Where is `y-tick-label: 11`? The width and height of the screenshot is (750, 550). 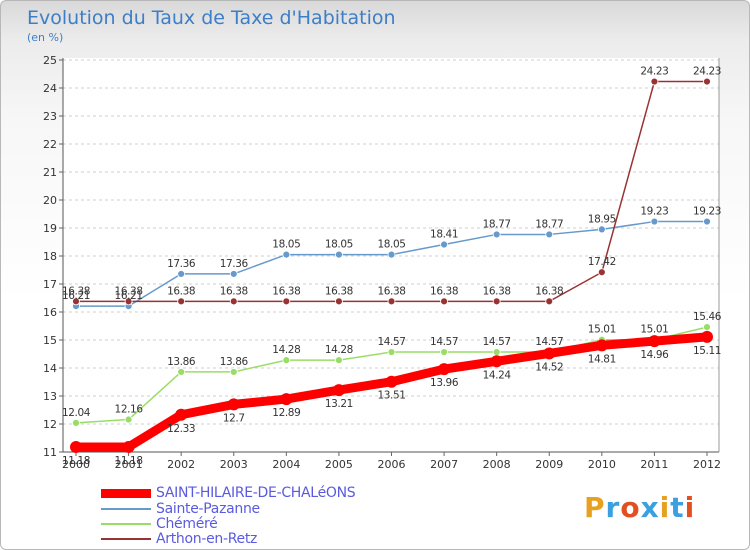
y-tick-label: 11 is located at coordinates (50, 452).